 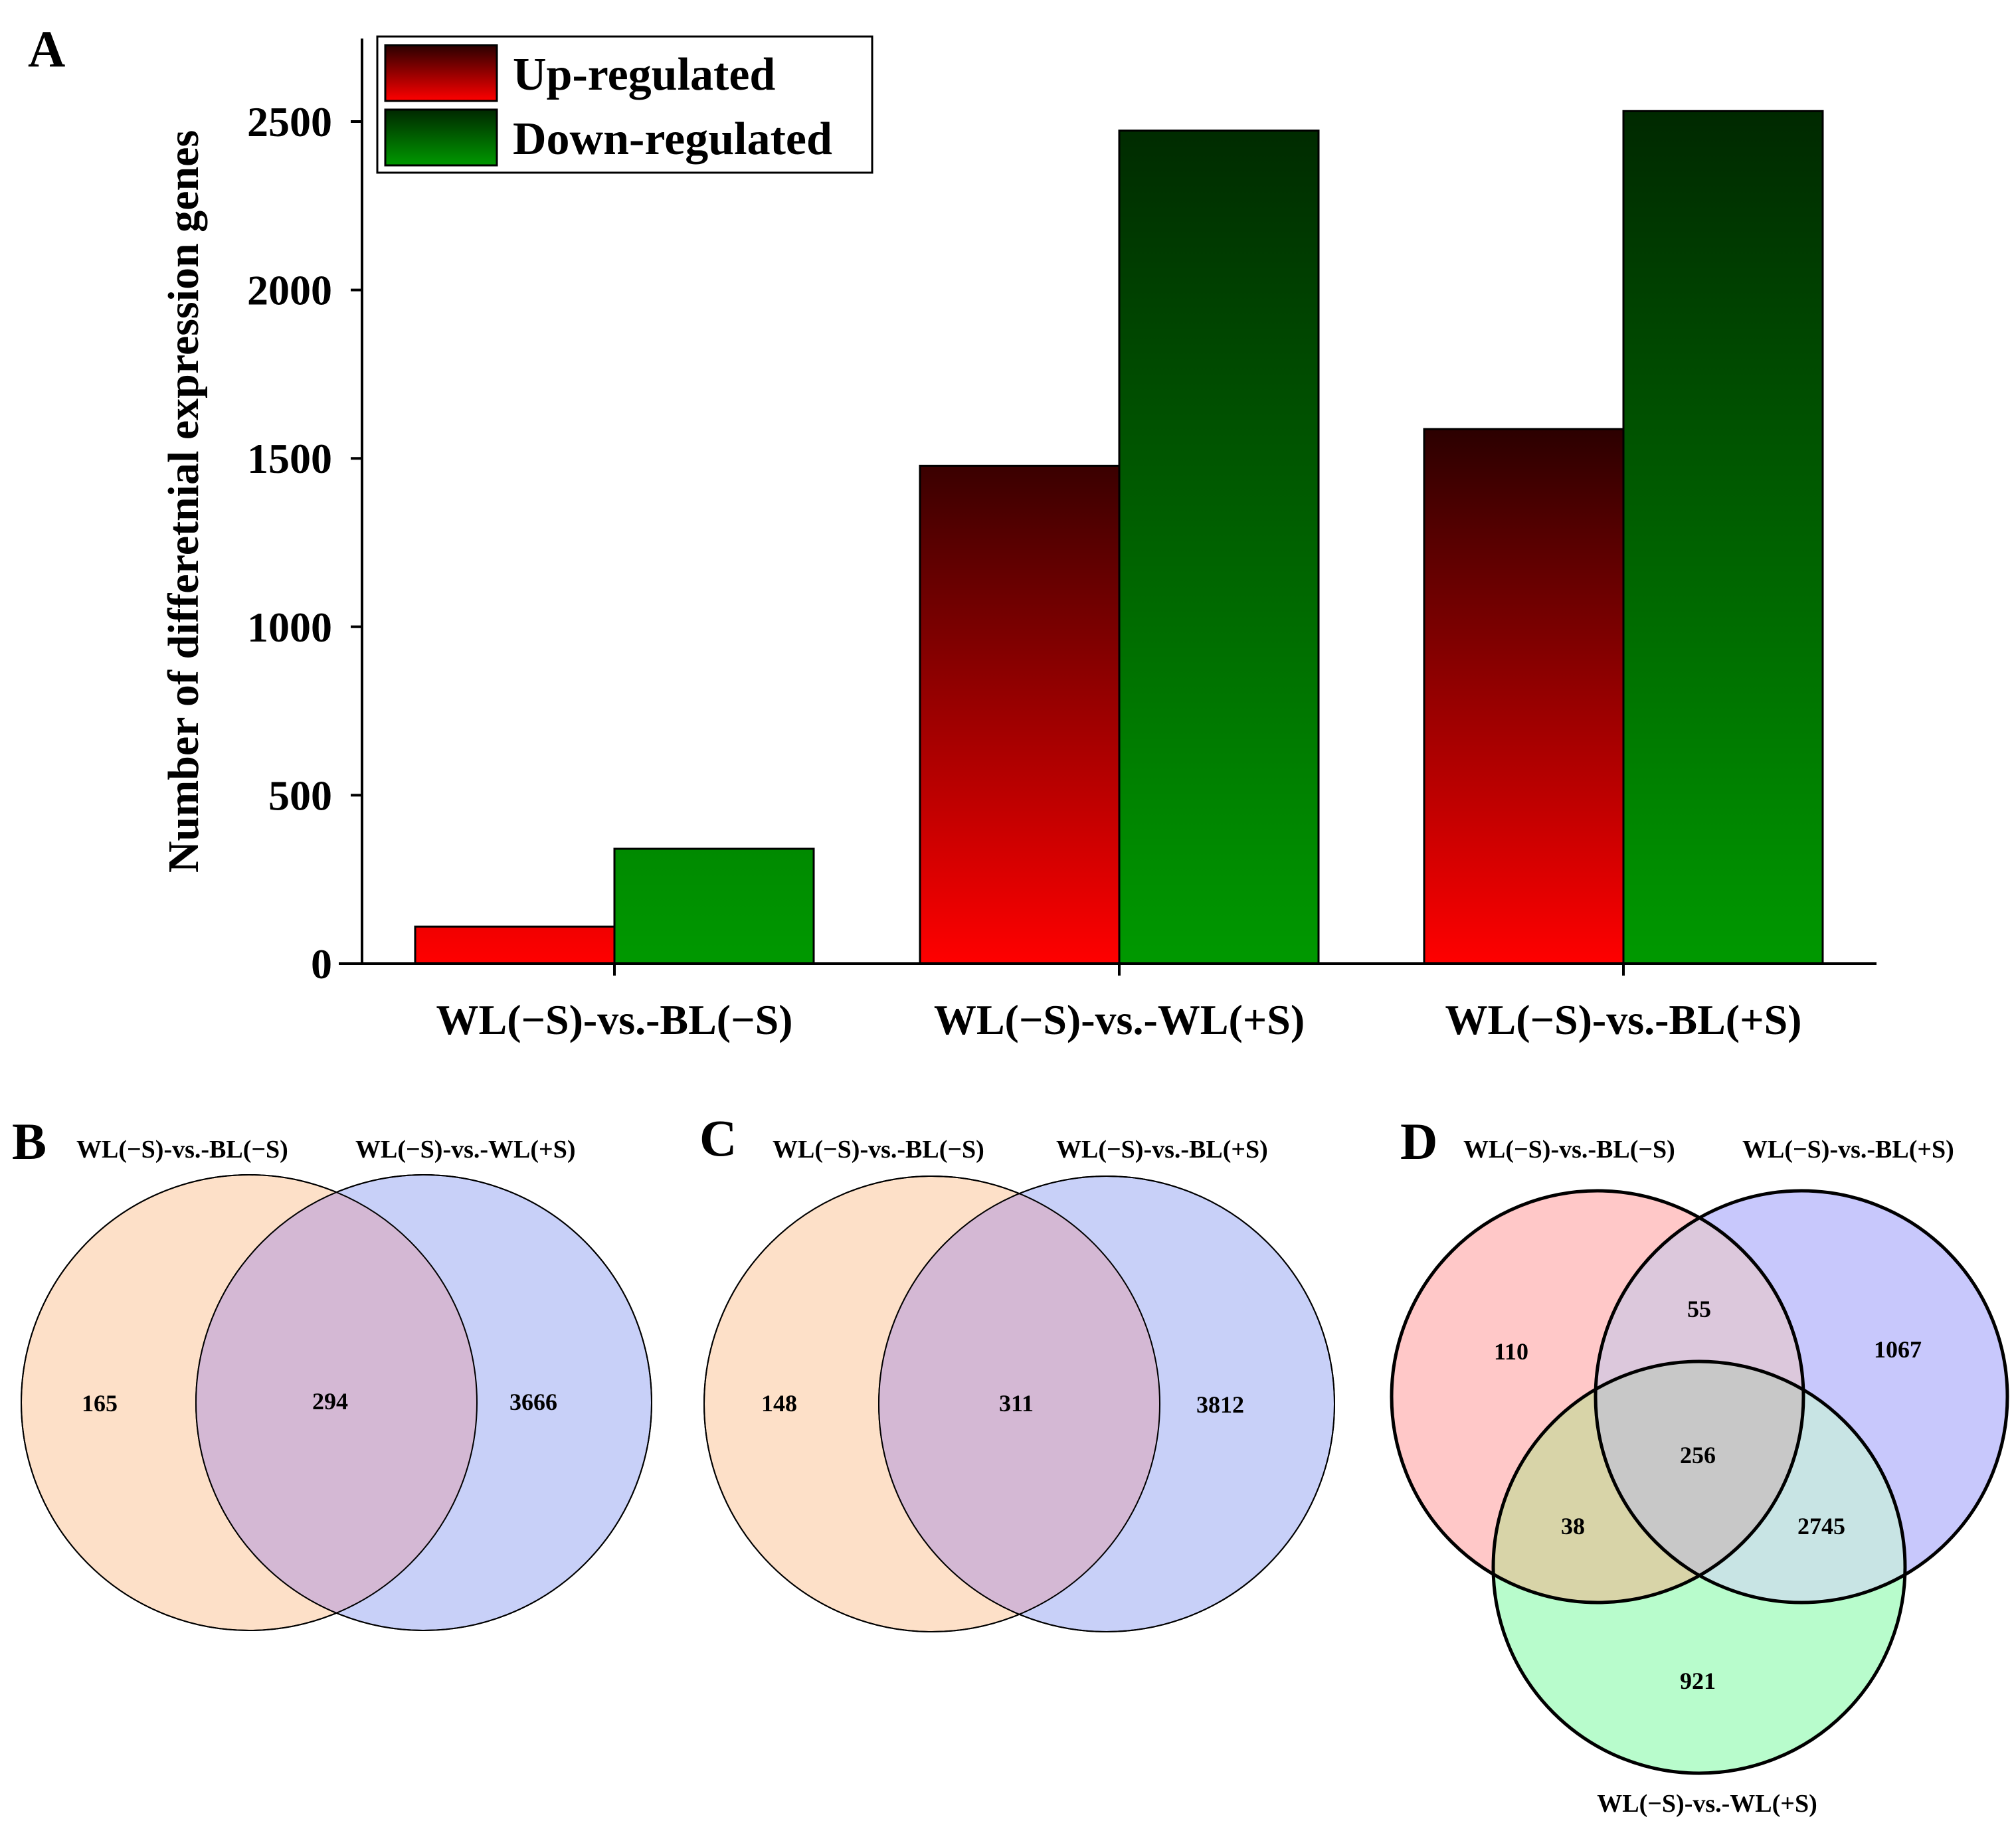 I want to click on venn-b-outline-left, so click(x=250, y=1402).